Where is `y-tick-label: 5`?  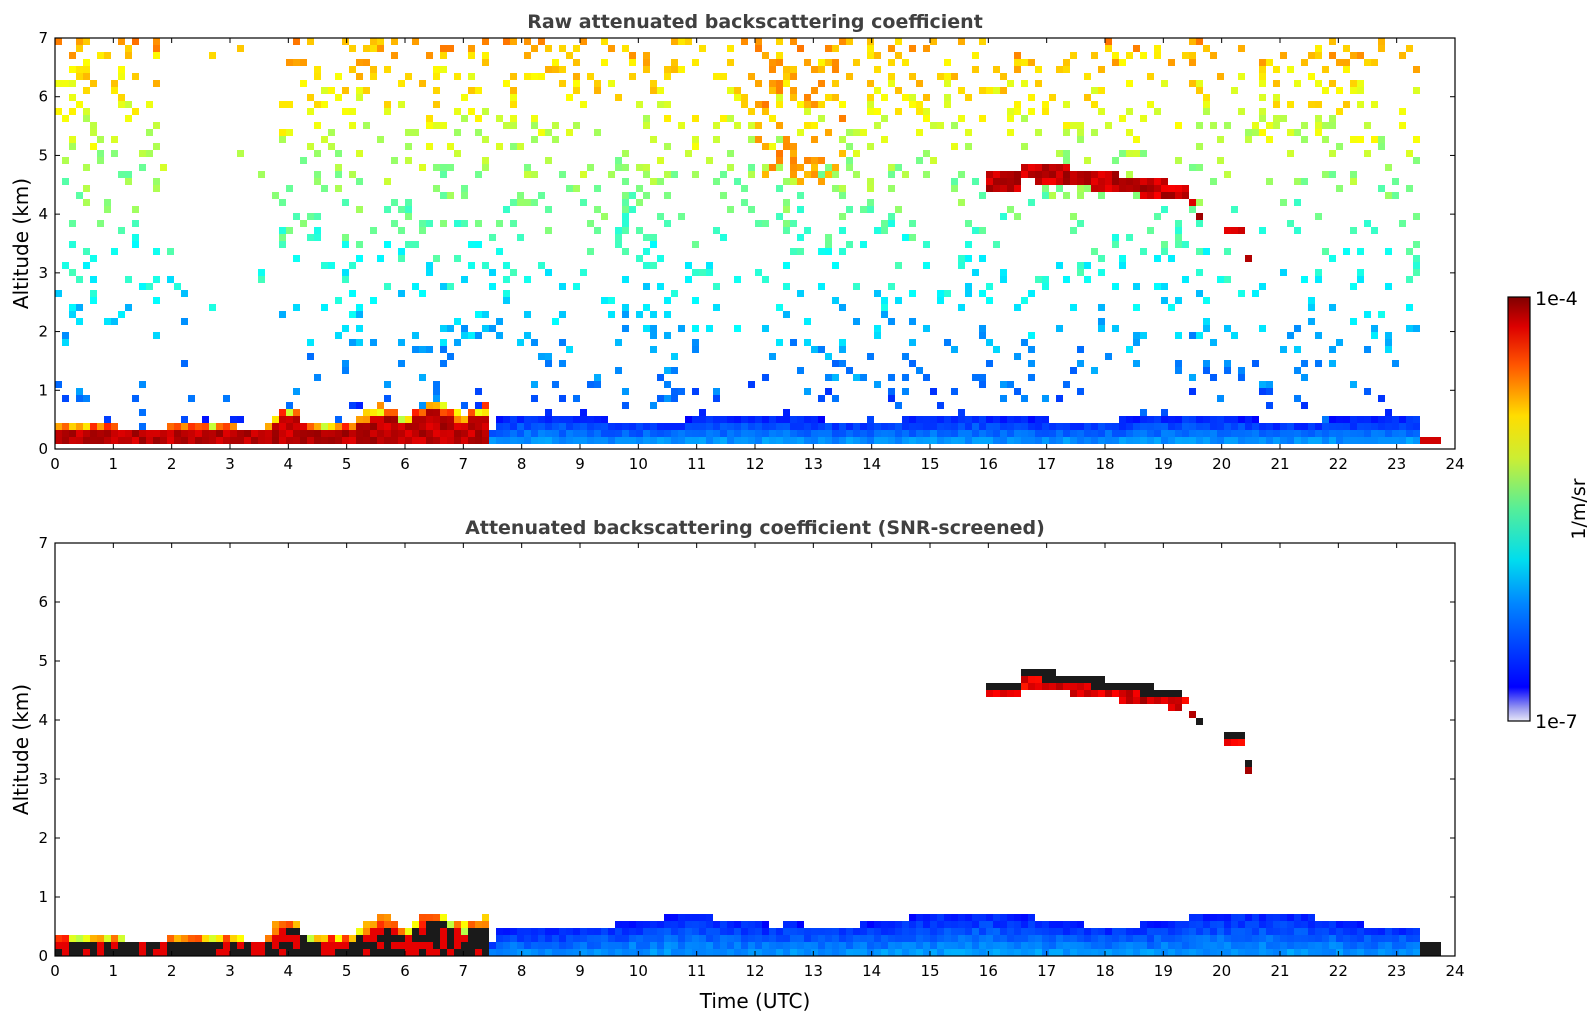 y-tick-label: 5 is located at coordinates (43, 661).